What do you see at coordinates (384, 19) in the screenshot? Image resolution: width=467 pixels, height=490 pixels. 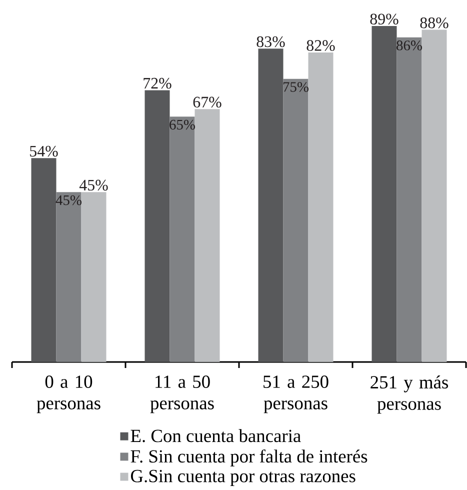 I see `data-label: 89%` at bounding box center [384, 19].